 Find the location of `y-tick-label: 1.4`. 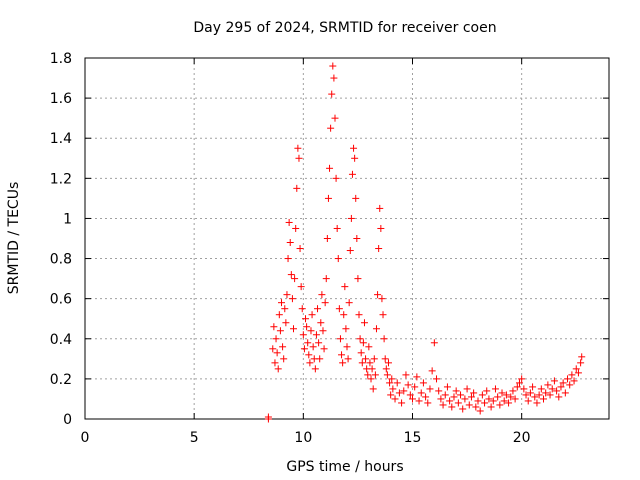

y-tick-label: 1.4 is located at coordinates (61, 139).